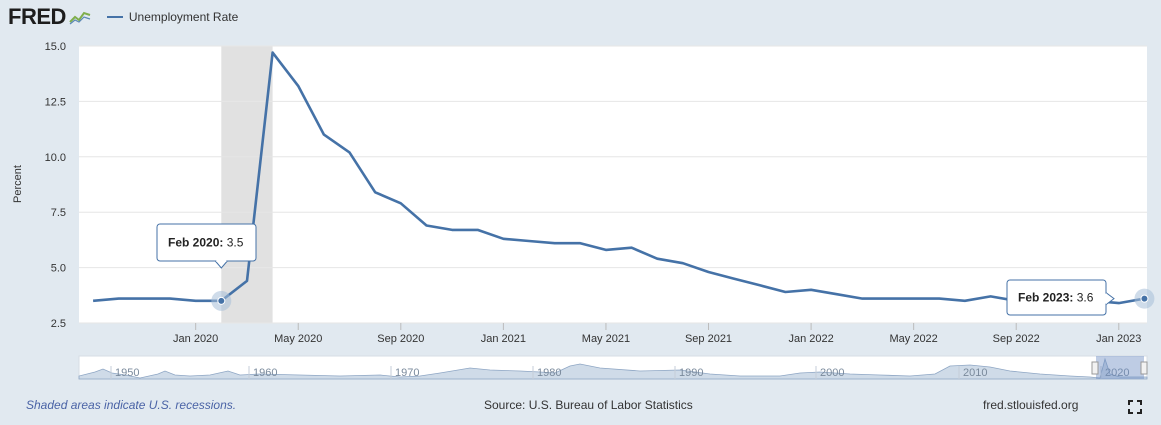  I want to click on legend-label: Unemployment Rate, so click(183, 17).